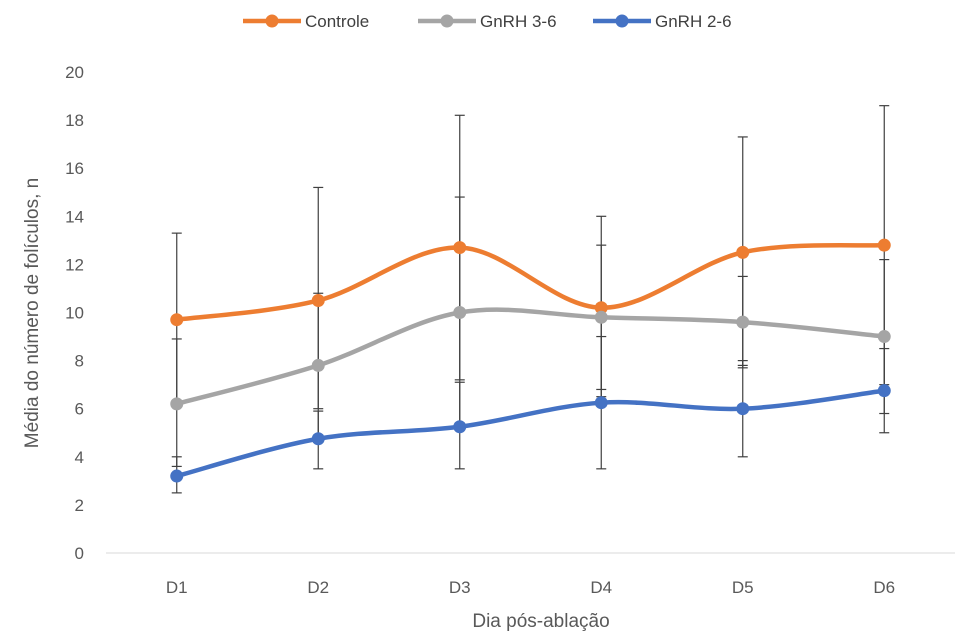  I want to click on x-tick-label: D3, so click(460, 587).